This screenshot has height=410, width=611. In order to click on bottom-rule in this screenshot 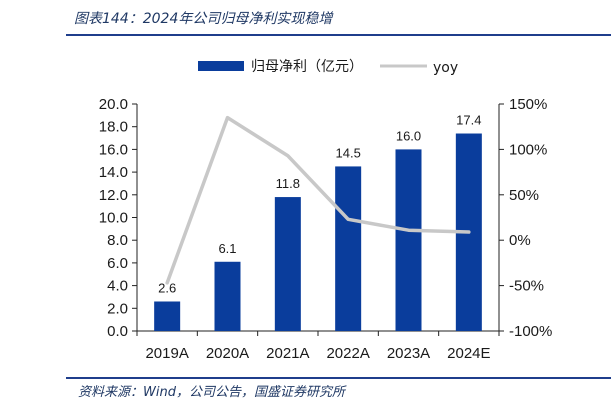, I will do `click(338, 378)`.